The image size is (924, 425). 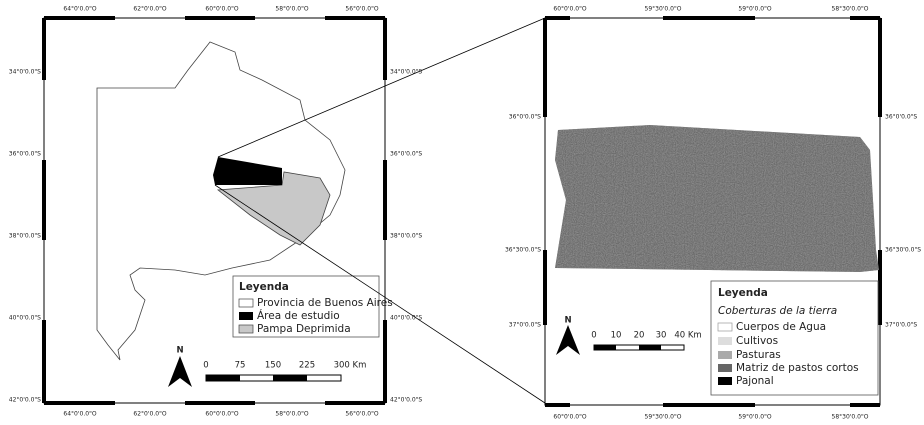 What do you see at coordinates (687, 336) in the screenshot?
I see `scale-label: 40 Km` at bounding box center [687, 336].